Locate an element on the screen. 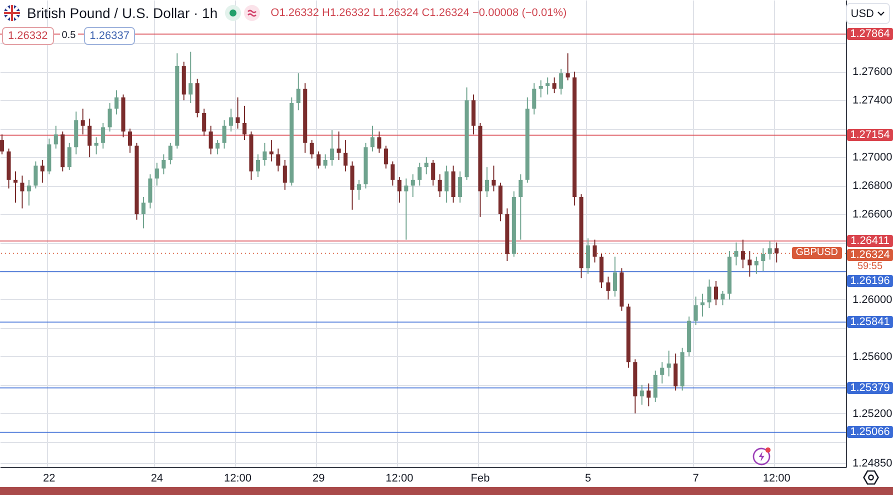 Image resolution: width=893 pixels, height=495 pixels. ref-line-label: 1.27154 is located at coordinates (870, 135).